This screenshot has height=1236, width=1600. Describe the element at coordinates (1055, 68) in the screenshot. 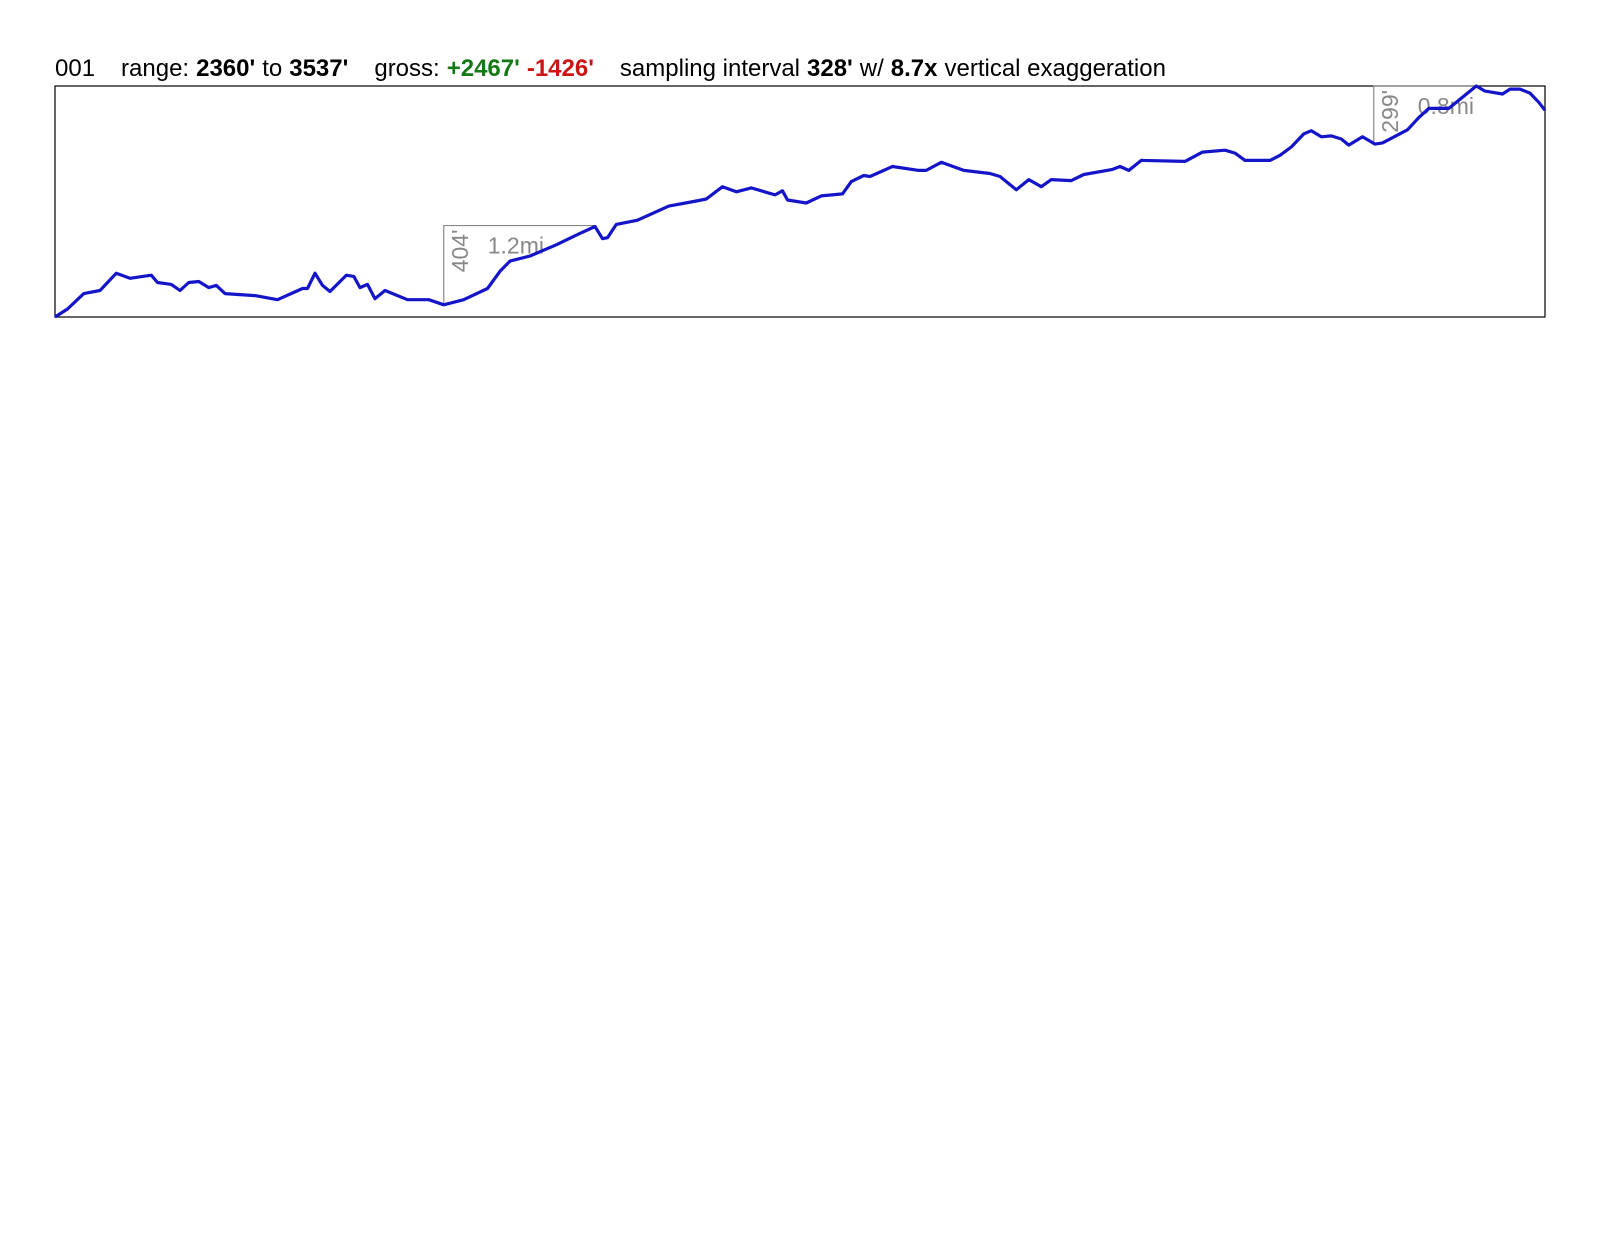

I see `header-segment: vertical exaggeration` at that location.